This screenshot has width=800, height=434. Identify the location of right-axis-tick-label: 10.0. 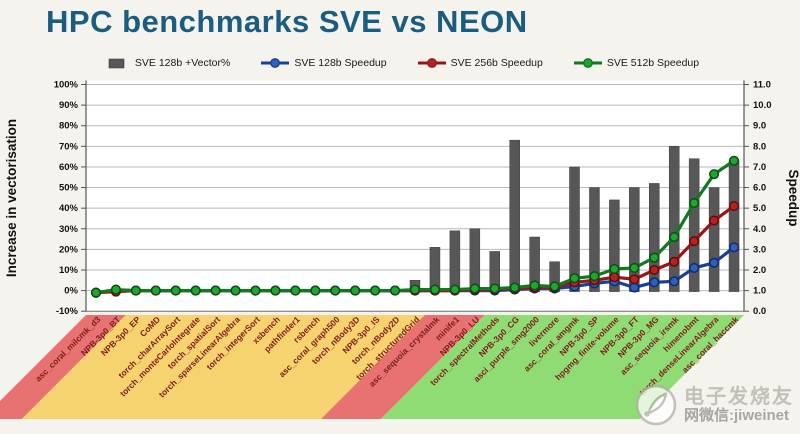
(762, 105).